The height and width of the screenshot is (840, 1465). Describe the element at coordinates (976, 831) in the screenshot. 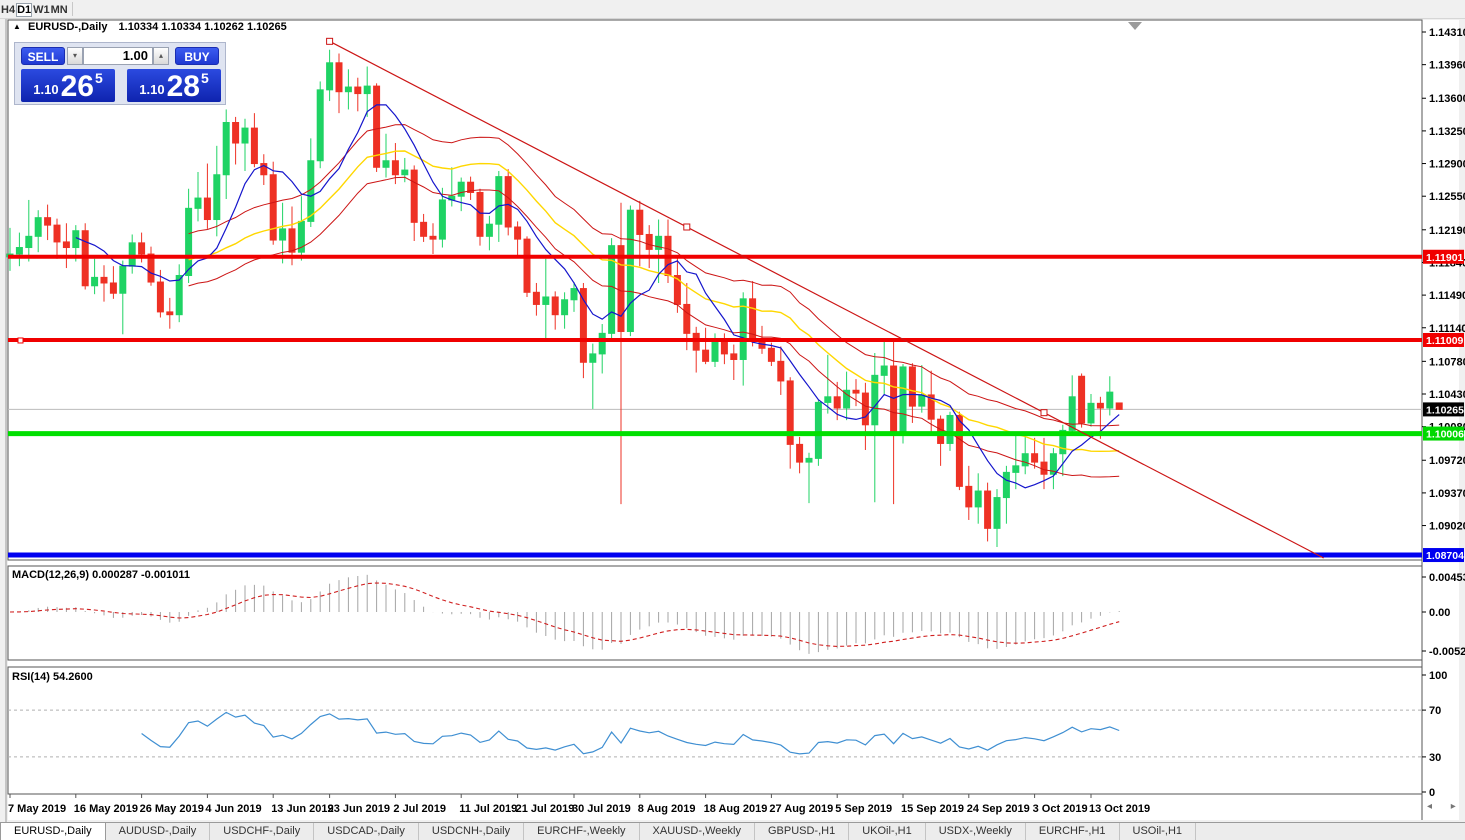

I see `tab-usdx-weekly: USDX-,Weekly` at that location.